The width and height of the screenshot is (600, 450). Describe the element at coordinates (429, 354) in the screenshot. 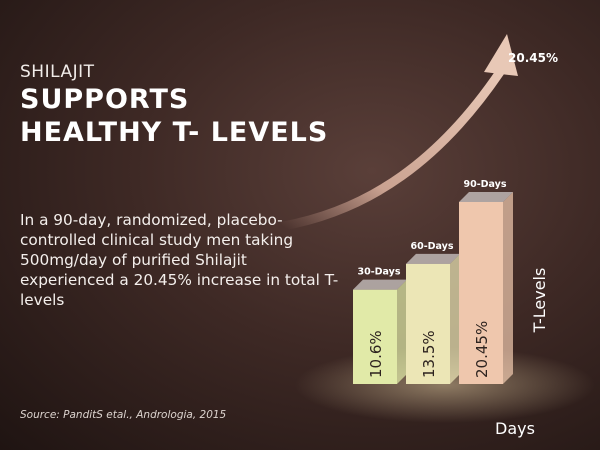

I see `bar-value-label: 13.5%` at that location.